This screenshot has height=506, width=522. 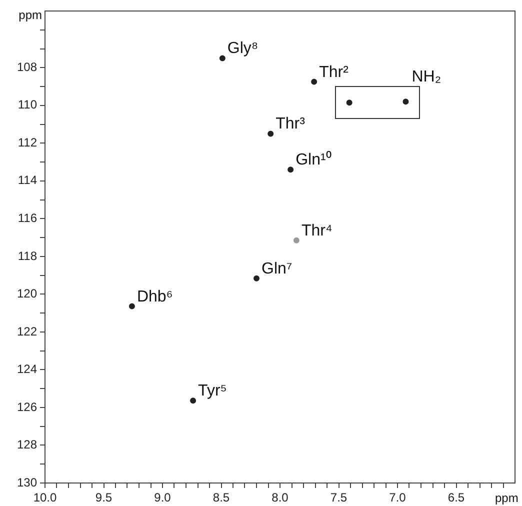 What do you see at coordinates (242, 49) in the screenshot?
I see `annotation: Gly⁸` at bounding box center [242, 49].